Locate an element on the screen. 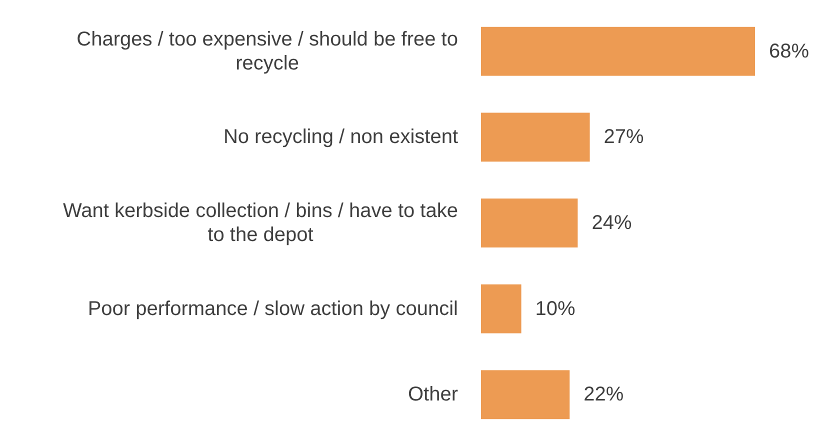  data-label: 22% is located at coordinates (604, 395).